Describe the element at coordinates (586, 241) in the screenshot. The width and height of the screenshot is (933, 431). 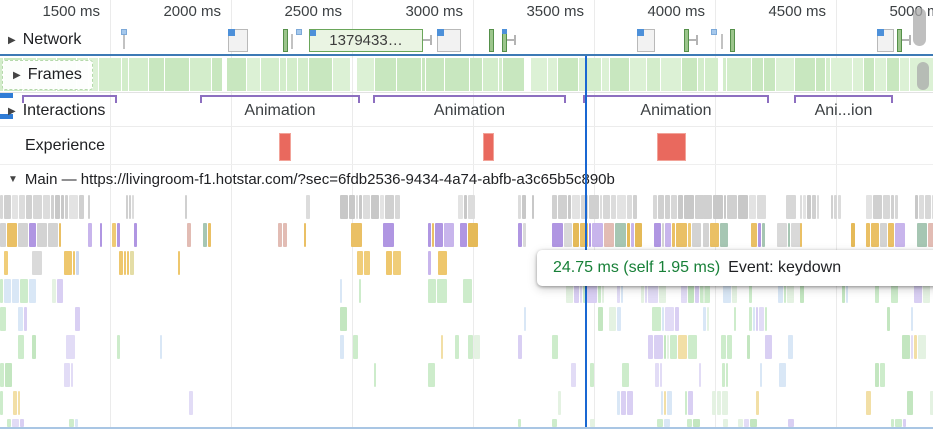
I see `playhead-line` at that location.